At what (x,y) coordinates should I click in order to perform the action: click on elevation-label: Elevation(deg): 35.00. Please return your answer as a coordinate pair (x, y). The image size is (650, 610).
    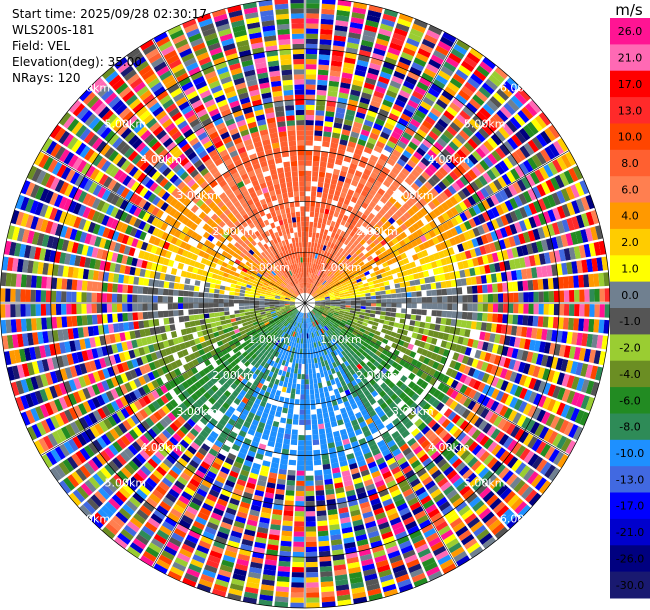
    Looking at the image, I should click on (77, 62).